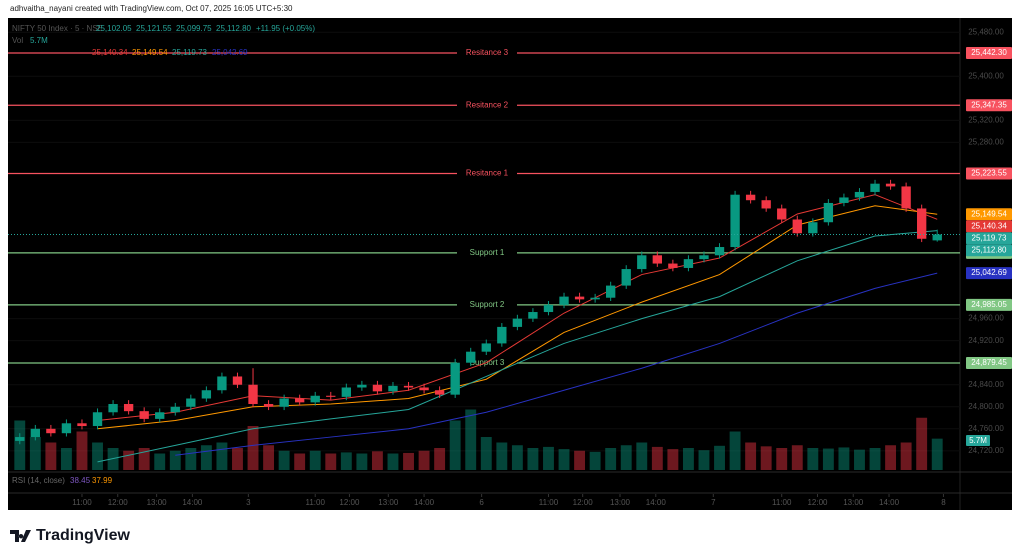 The height and width of the screenshot is (556, 1024). What do you see at coordinates (234, 28) in the screenshot?
I see `header-close: 25,112.80` at bounding box center [234, 28].